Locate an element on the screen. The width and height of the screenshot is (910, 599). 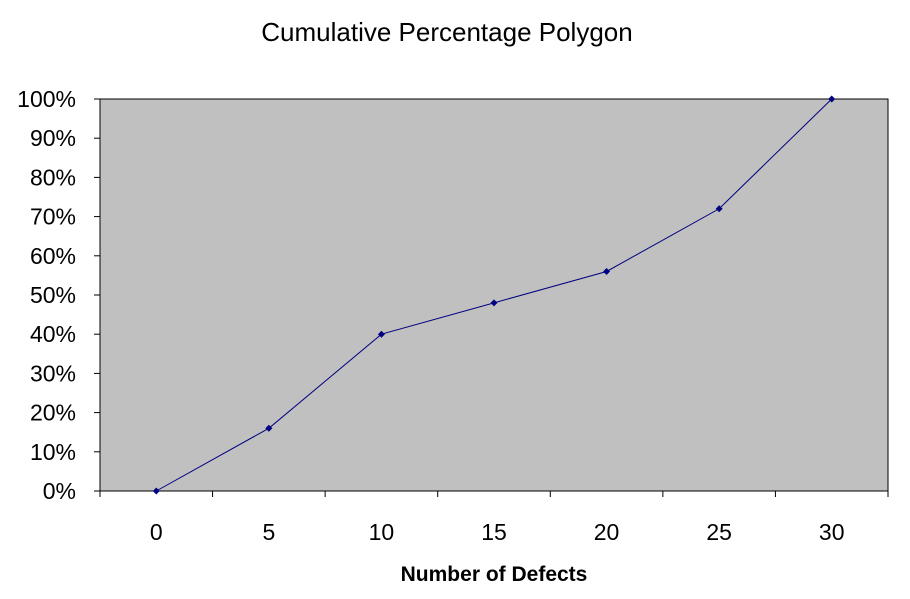
y-tick-label: 60% is located at coordinates (53, 256).